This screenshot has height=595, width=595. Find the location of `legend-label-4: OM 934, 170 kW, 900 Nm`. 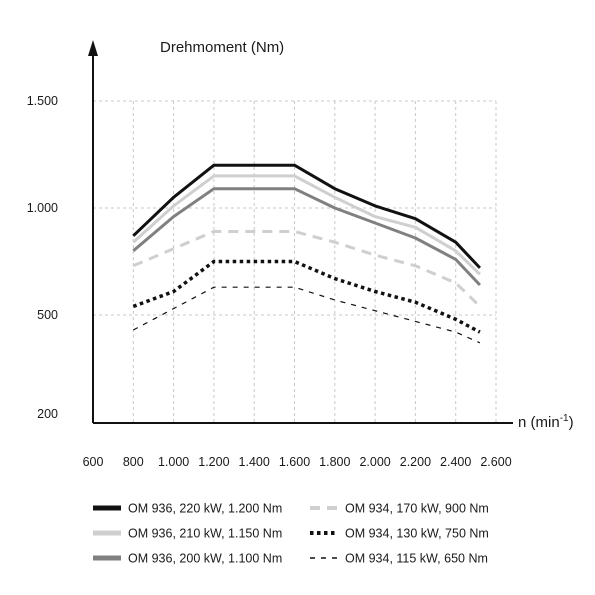

legend-label-4: OM 934, 170 kW, 900 Nm is located at coordinates (417, 509).